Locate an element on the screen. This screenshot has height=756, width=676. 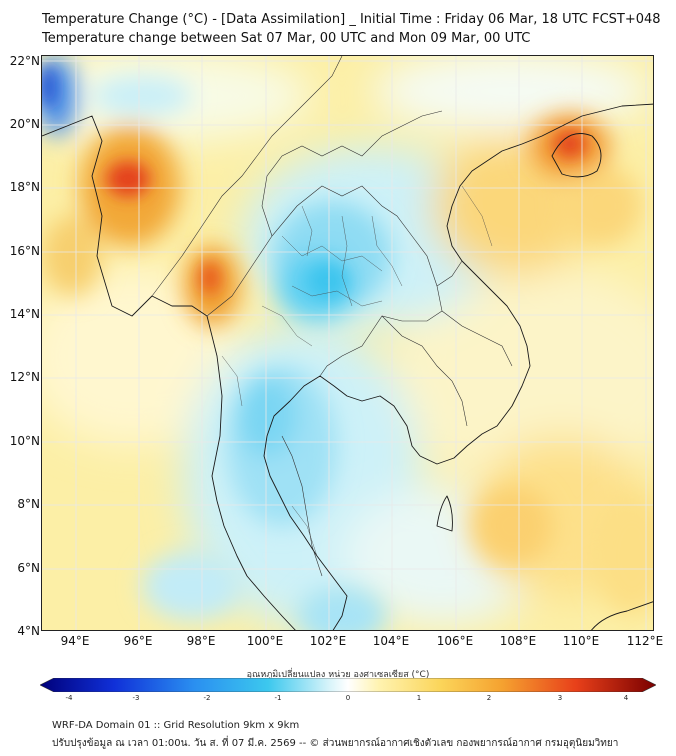
colorbar-tick: 0 is located at coordinates (348, 698).